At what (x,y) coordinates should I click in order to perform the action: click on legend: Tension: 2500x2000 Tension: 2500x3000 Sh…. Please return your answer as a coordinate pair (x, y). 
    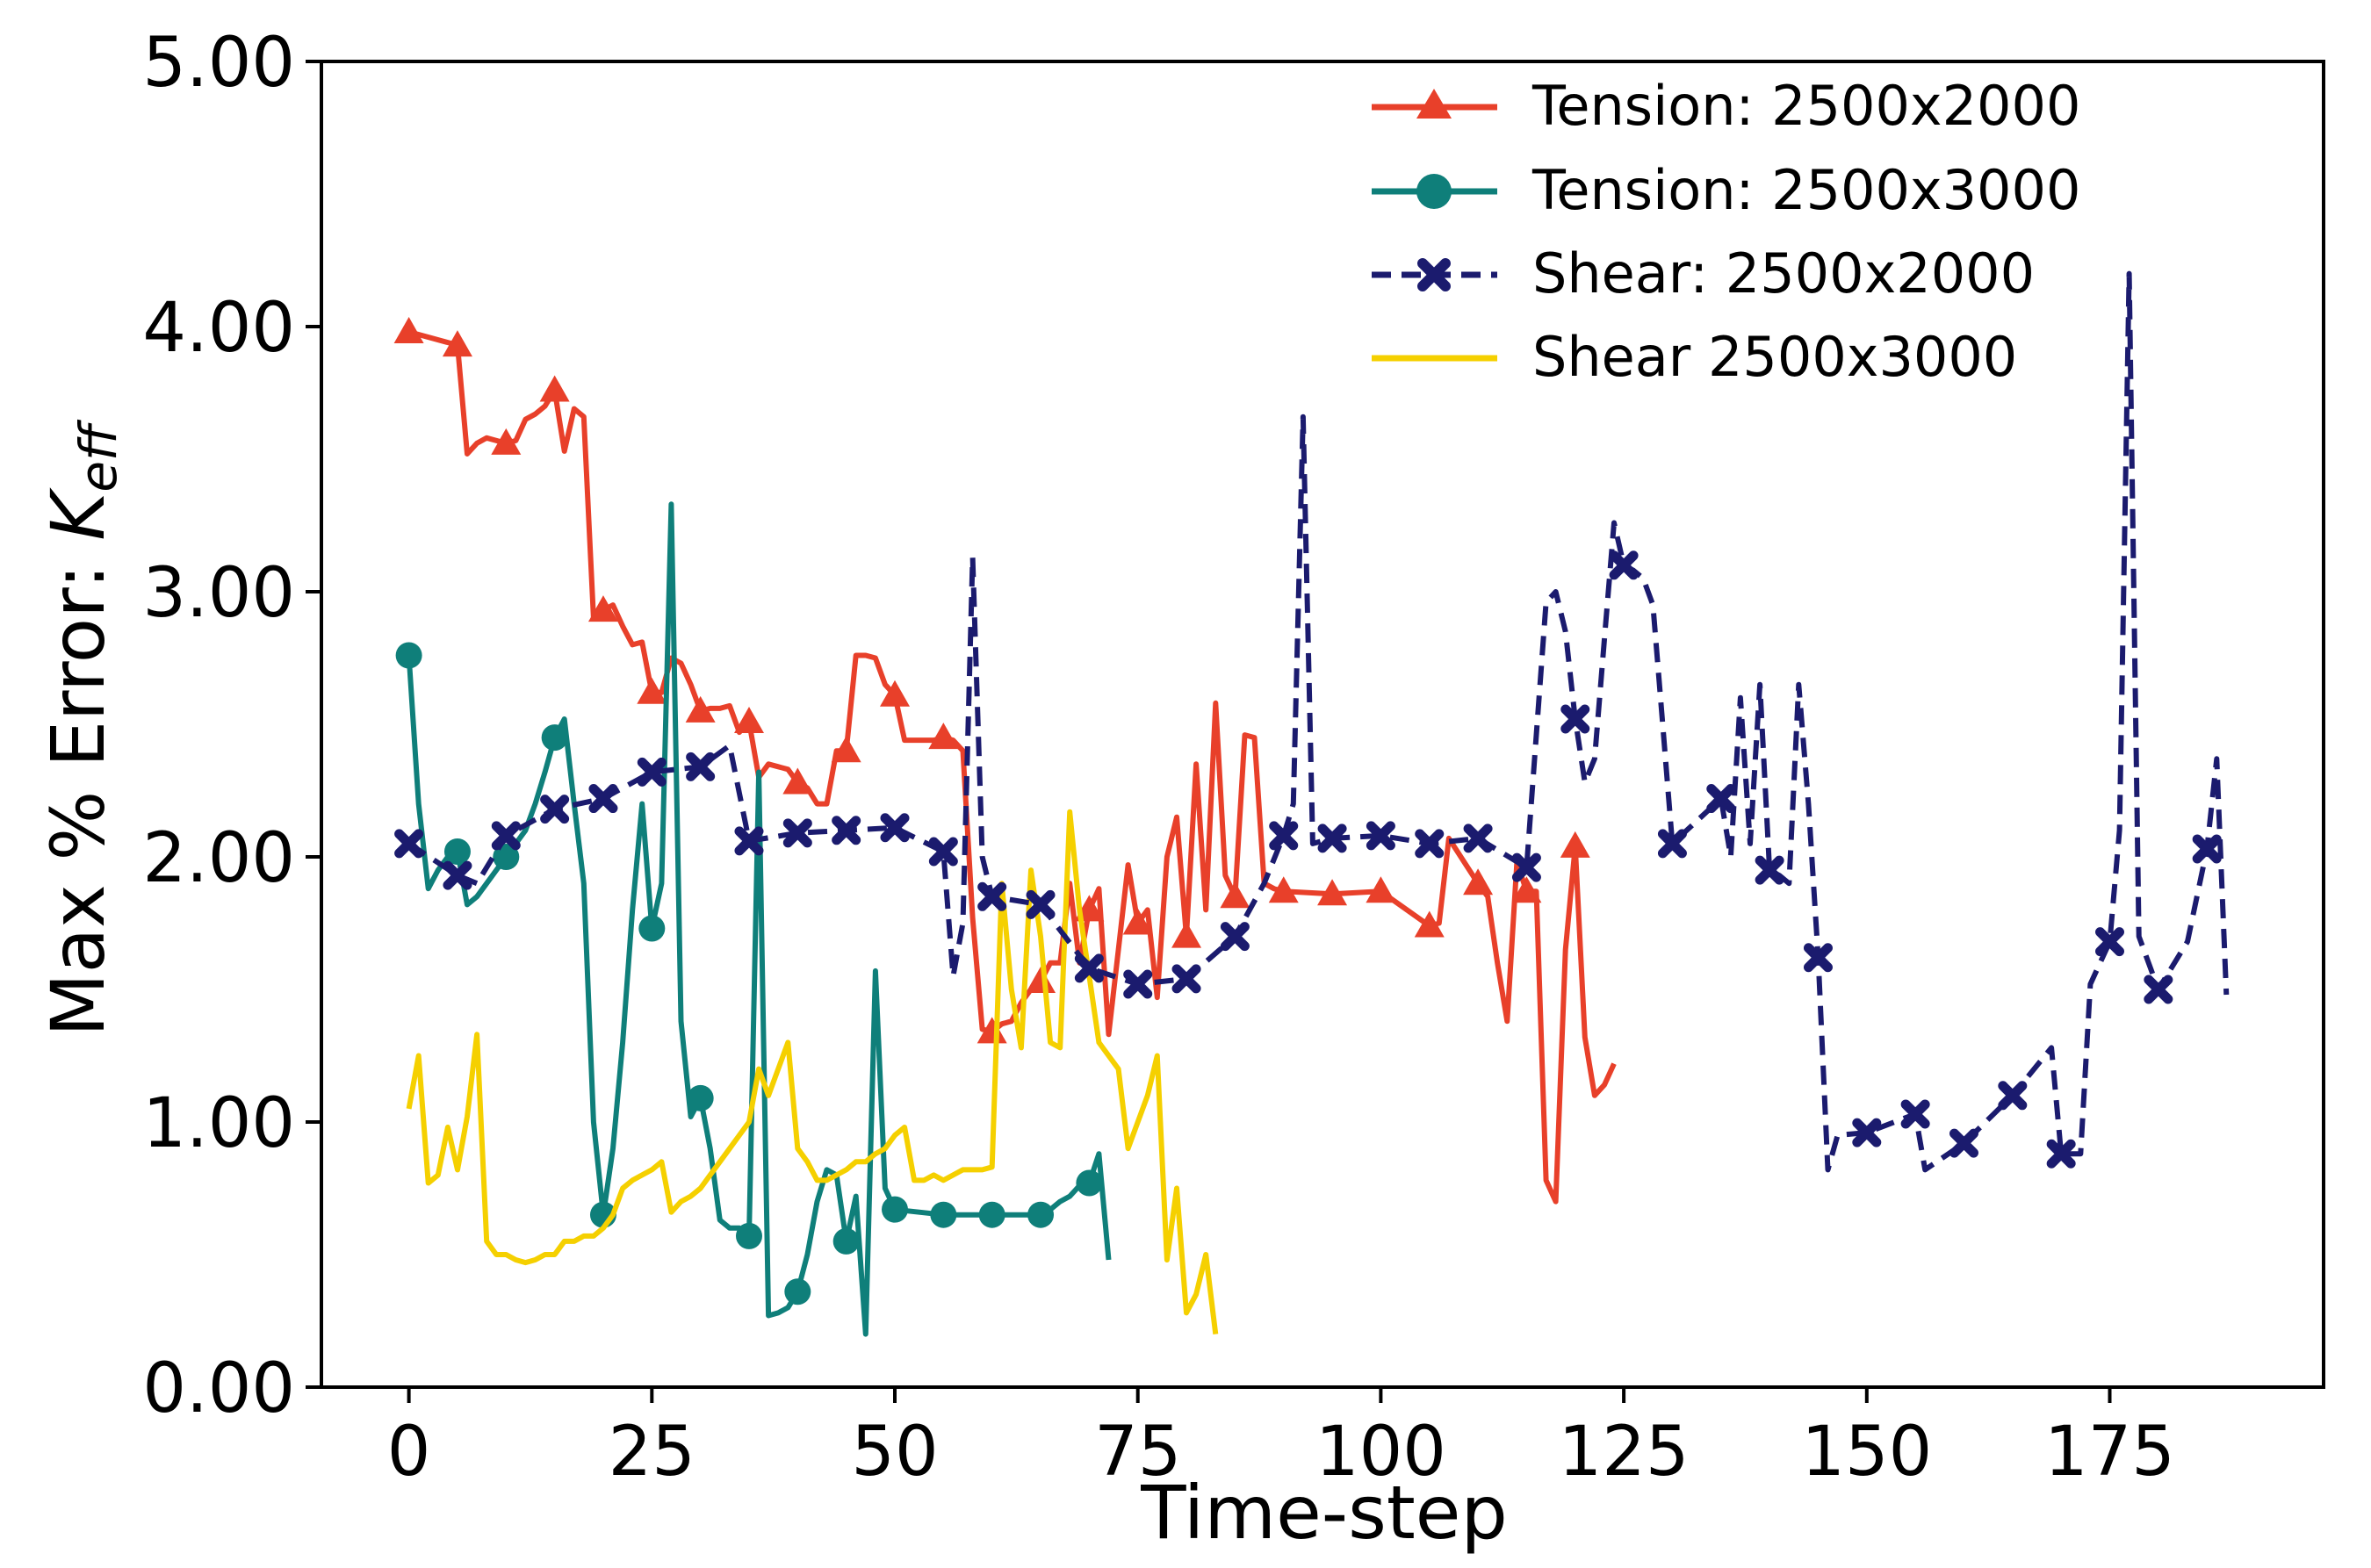
    Looking at the image, I should click on (1726, 231).